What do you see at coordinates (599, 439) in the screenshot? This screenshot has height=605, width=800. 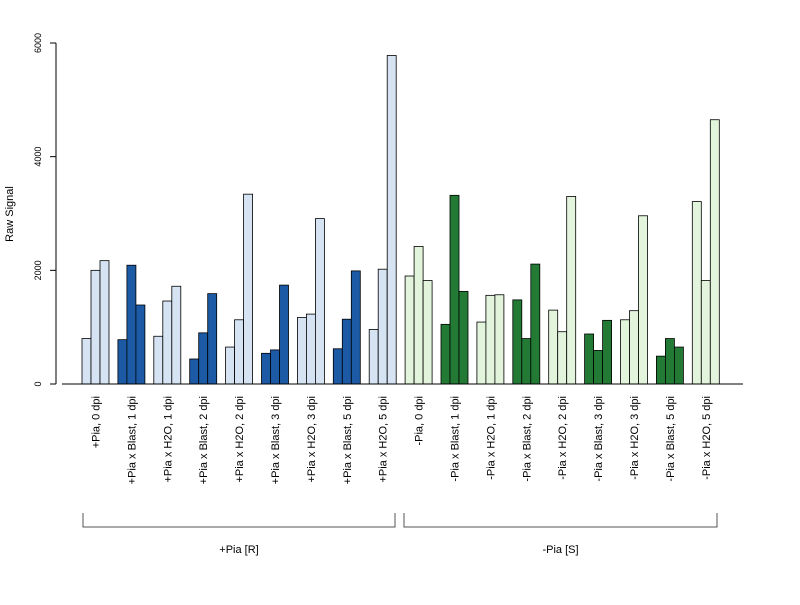 I see `x-tick-label: -Pia x Blast, 3 dpi` at bounding box center [599, 439].